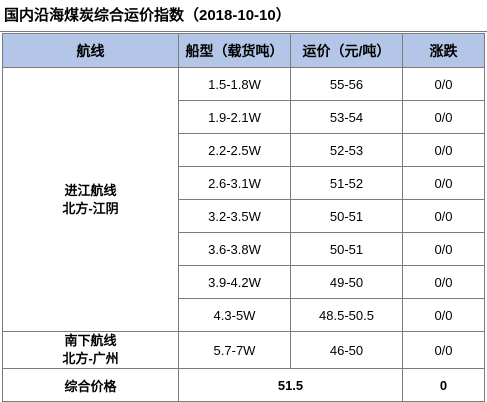  What do you see at coordinates (234, 216) in the screenshot?
I see `ship-type-cell: 3.2-3.5W` at bounding box center [234, 216].